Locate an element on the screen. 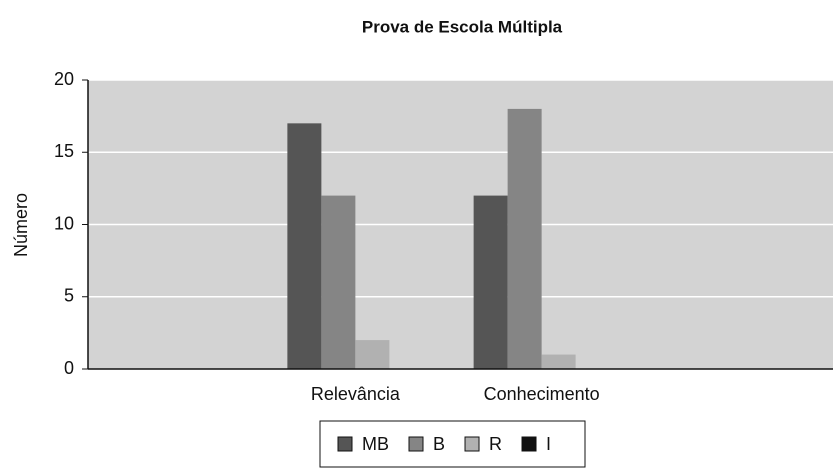 This screenshot has height=468, width=834. y-axis-label: Número is located at coordinates (21, 225).